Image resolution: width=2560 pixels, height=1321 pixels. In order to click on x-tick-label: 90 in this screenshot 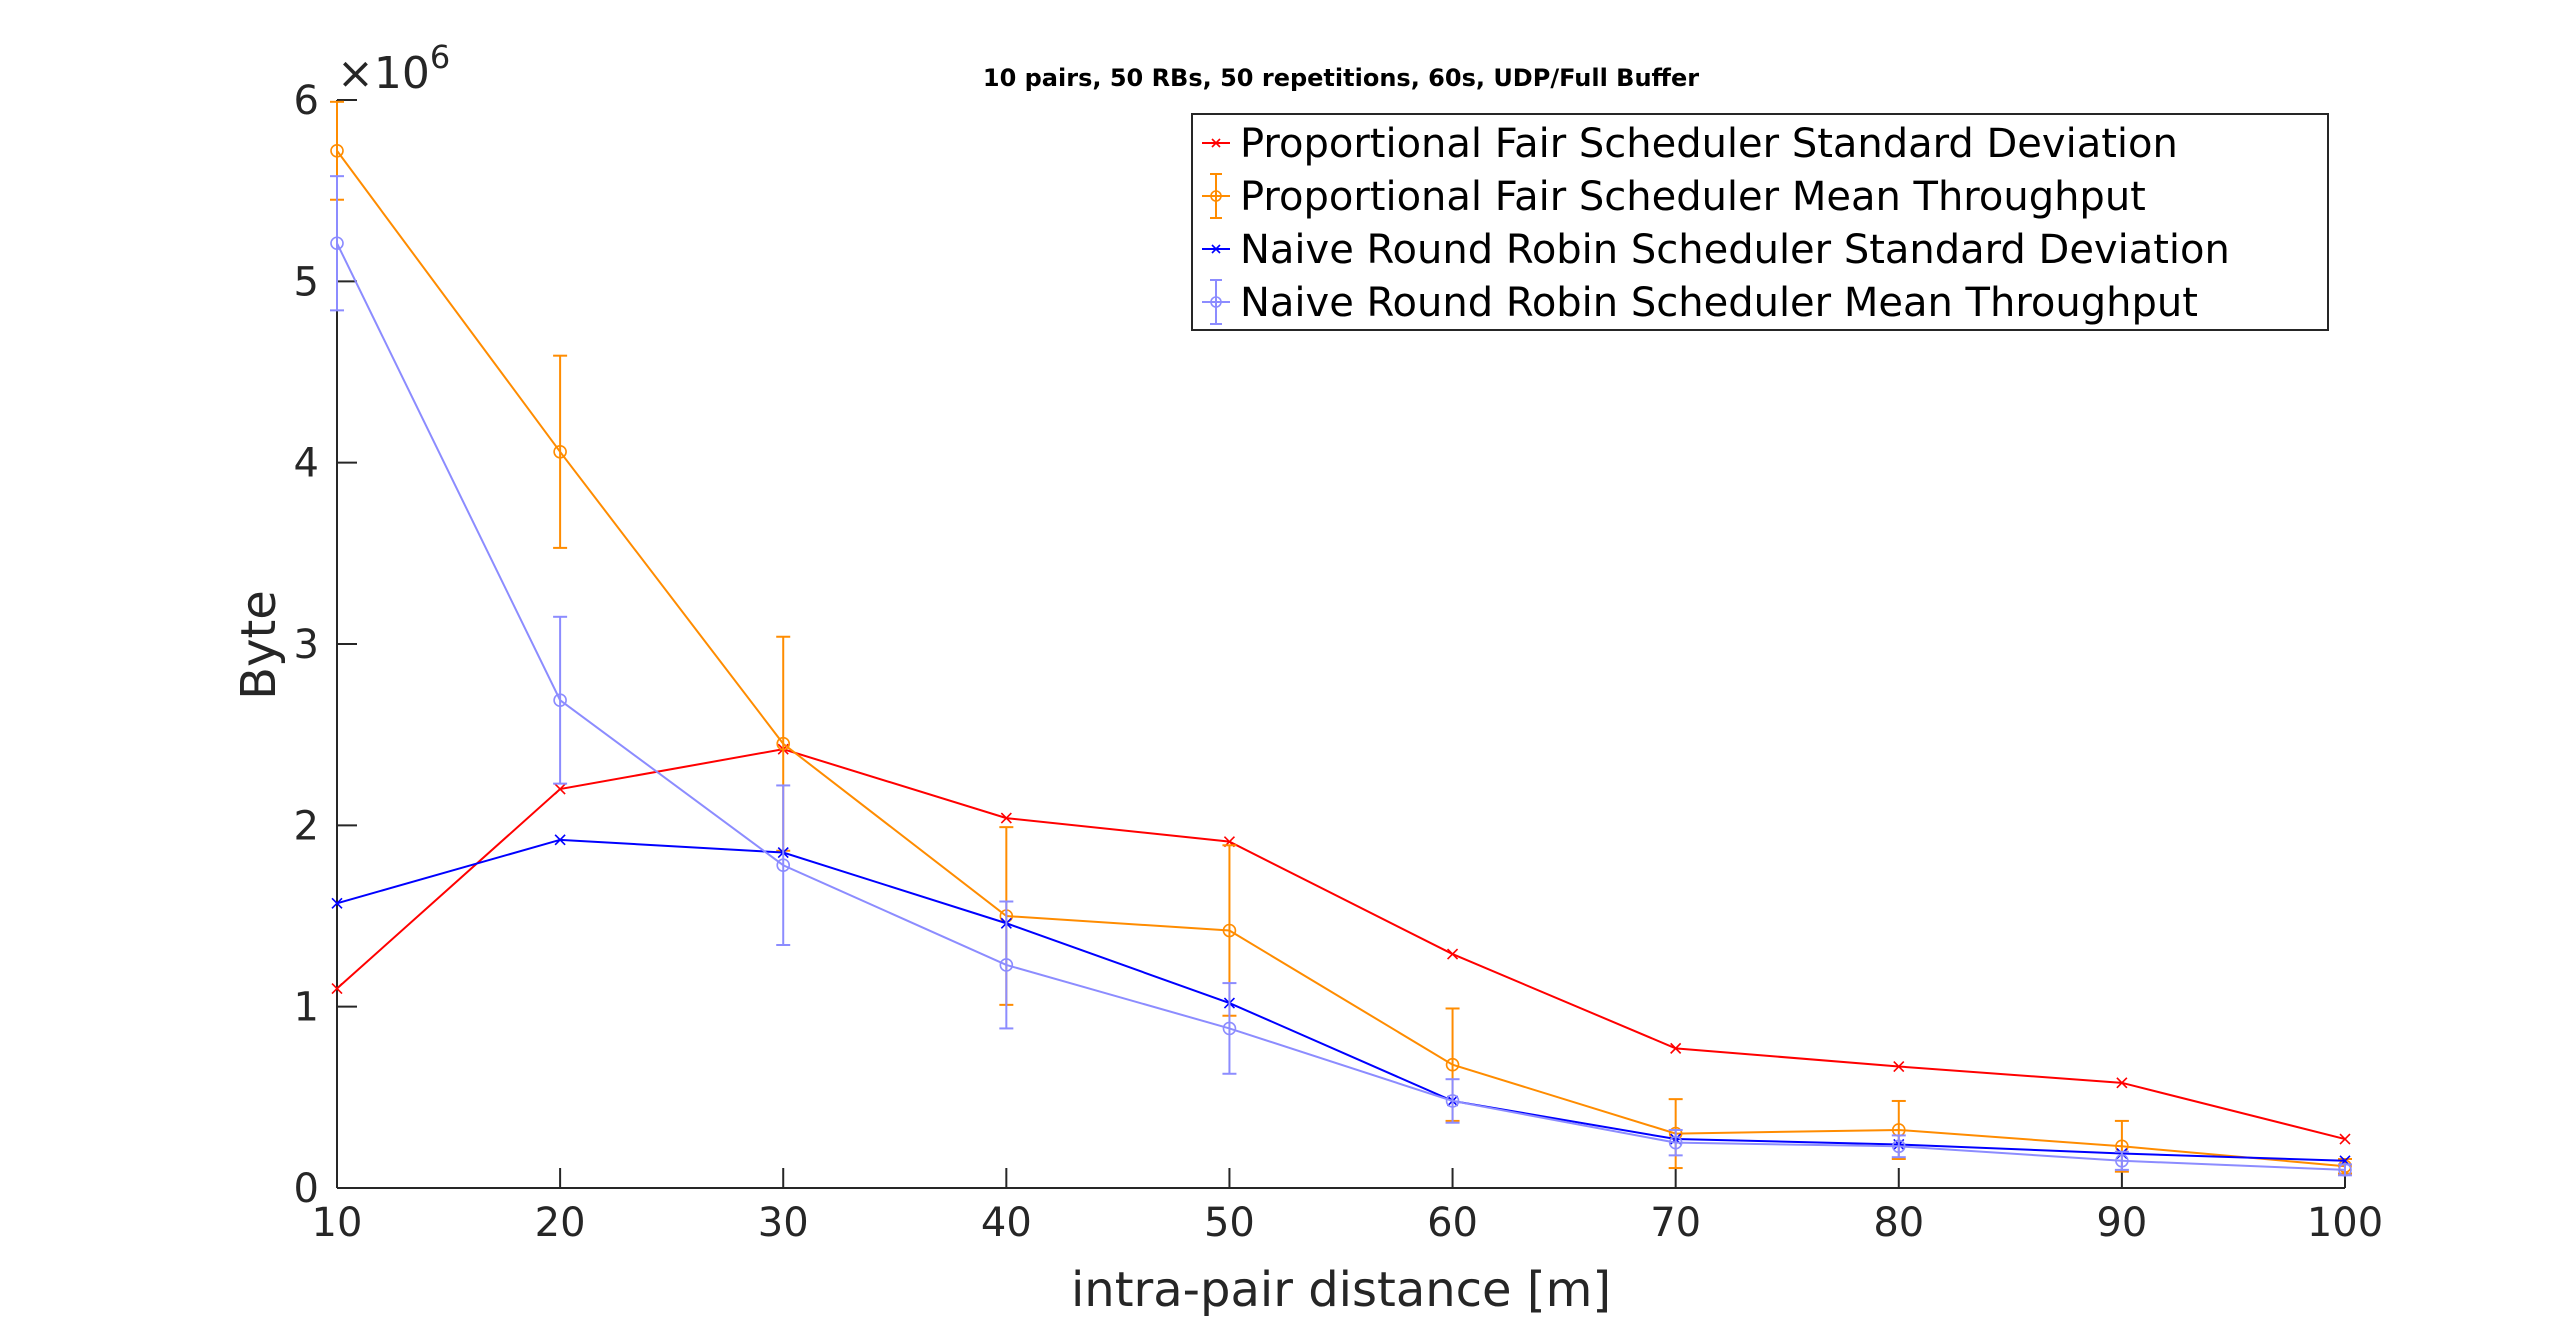, I will do `click(2121, 1223)`.